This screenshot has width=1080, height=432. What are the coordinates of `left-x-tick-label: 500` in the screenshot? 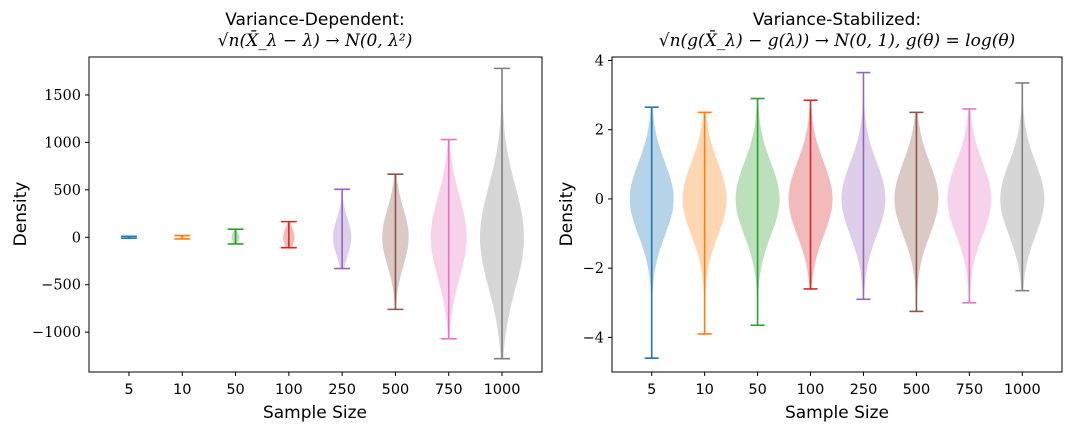 It's located at (396, 390).